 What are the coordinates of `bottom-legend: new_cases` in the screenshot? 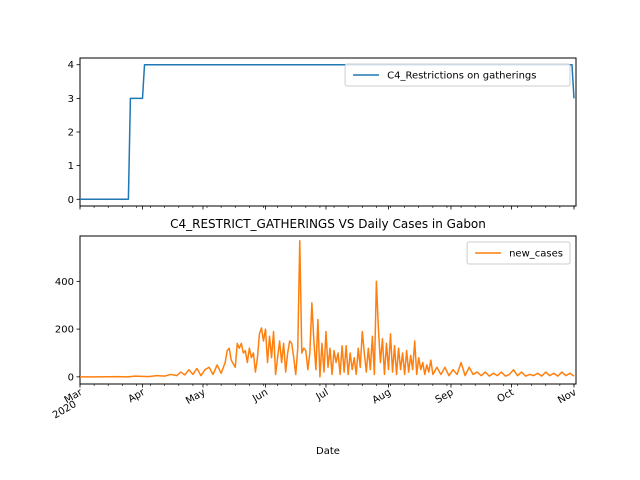 It's located at (518, 253).